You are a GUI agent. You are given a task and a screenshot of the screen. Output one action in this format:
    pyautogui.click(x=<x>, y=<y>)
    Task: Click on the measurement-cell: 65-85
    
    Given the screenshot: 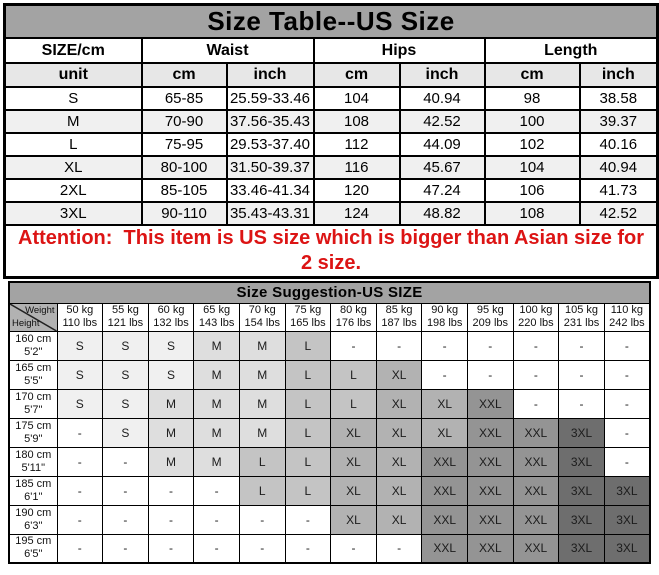 What is the action you would take?
    pyautogui.click(x=184, y=98)
    